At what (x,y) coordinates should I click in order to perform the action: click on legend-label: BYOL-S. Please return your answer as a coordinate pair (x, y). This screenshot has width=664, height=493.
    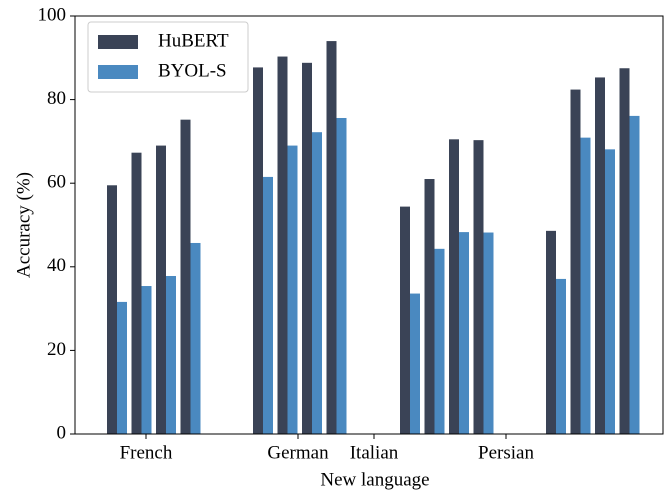
    Looking at the image, I should click on (192, 70).